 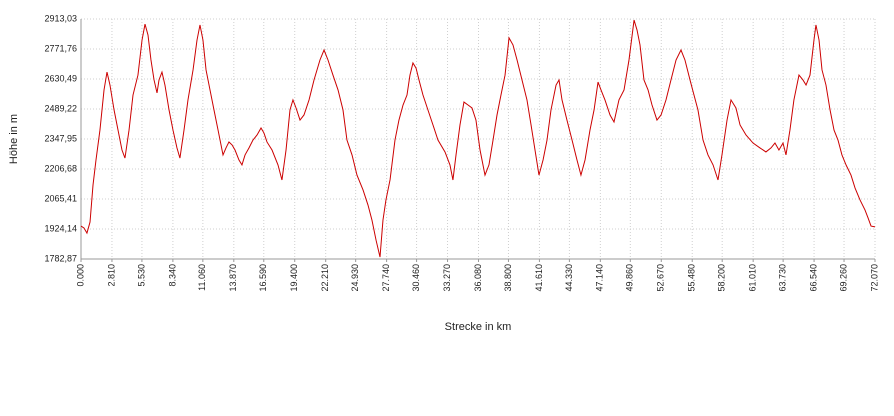 I want to click on x-tick-label: 69.260, so click(x=843, y=278).